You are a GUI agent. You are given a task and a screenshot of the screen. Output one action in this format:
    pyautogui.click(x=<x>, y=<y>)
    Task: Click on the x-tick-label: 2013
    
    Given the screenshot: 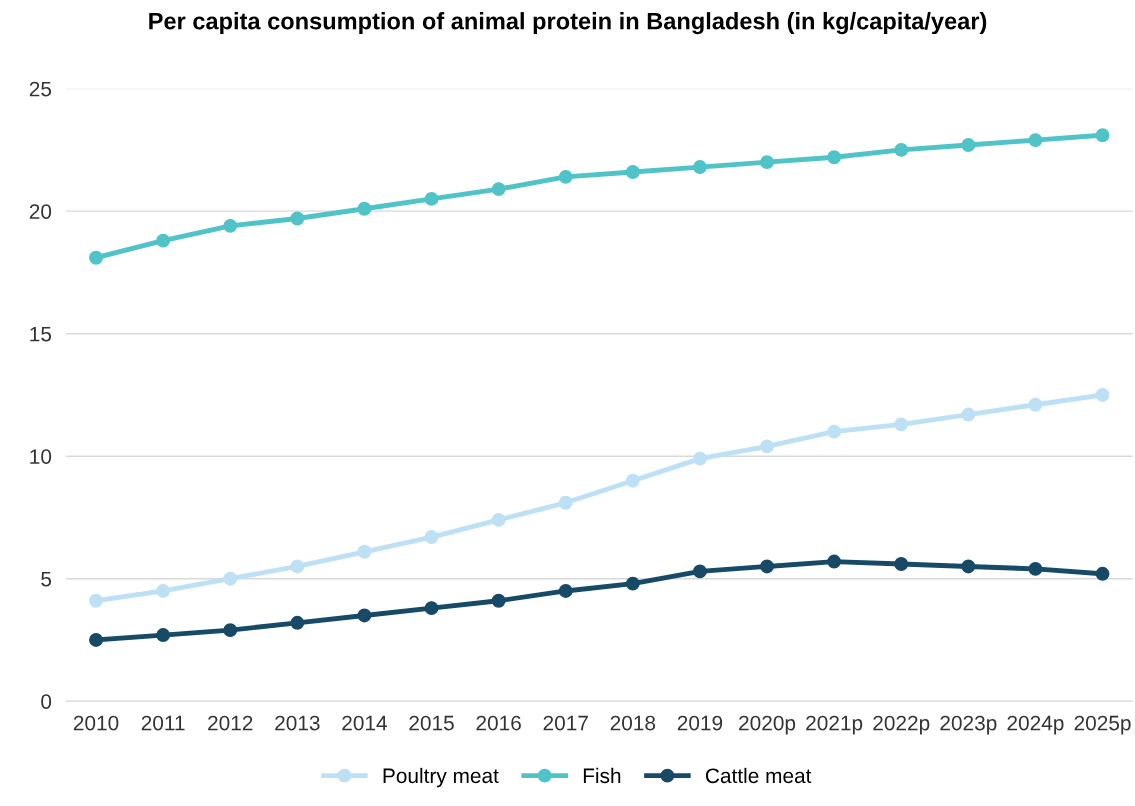 What is the action you would take?
    pyautogui.click(x=297, y=723)
    